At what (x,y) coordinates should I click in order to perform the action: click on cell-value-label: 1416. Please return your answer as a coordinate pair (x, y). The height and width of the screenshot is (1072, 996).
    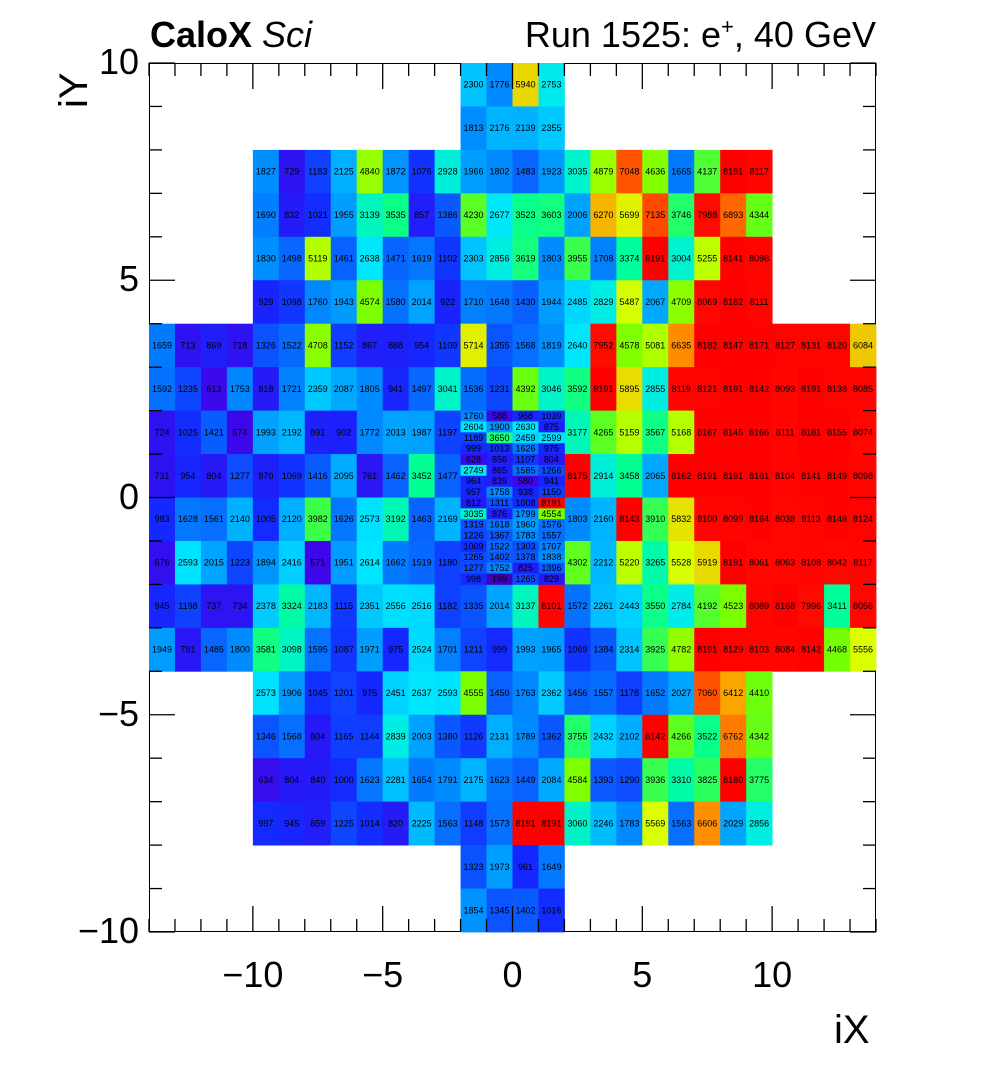
    Looking at the image, I should click on (318, 476).